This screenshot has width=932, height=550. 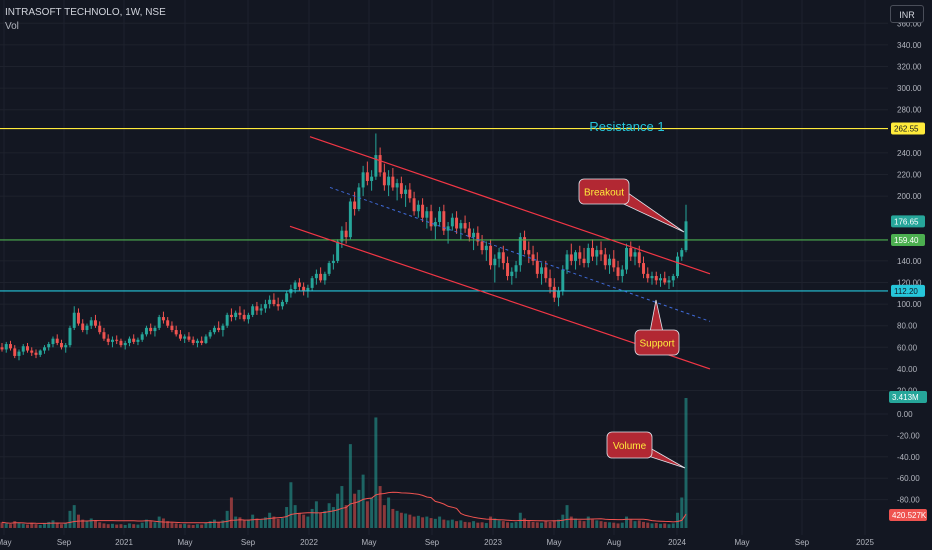 I want to click on volume-annotation: Volume, so click(x=646, y=450).